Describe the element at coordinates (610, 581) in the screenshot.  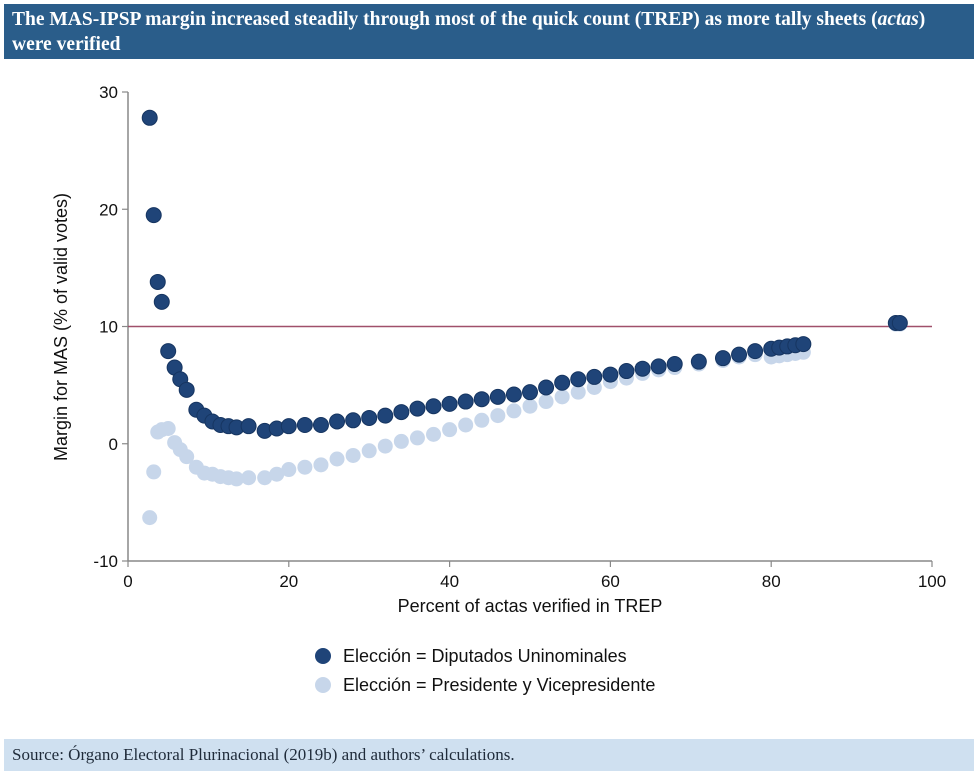
I see `x-tick-label: 60` at that location.